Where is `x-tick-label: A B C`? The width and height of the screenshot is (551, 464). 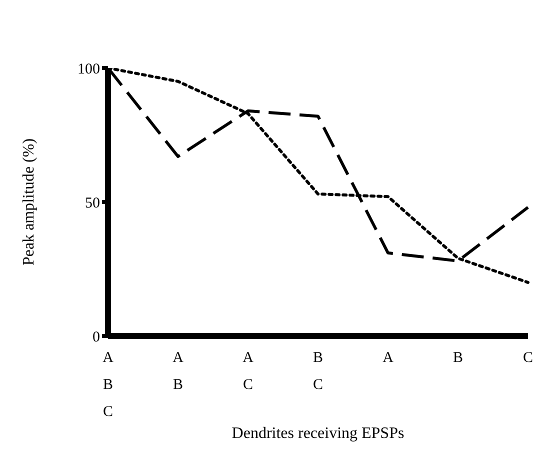 x-tick-label: A B C is located at coordinates (108, 385).